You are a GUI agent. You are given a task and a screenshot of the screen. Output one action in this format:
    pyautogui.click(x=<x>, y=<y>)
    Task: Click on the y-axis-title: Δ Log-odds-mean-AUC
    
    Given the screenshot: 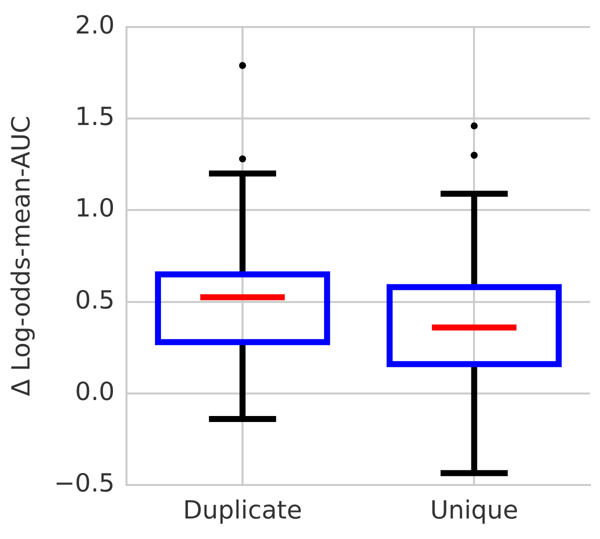 What is the action you would take?
    pyautogui.click(x=21, y=256)
    